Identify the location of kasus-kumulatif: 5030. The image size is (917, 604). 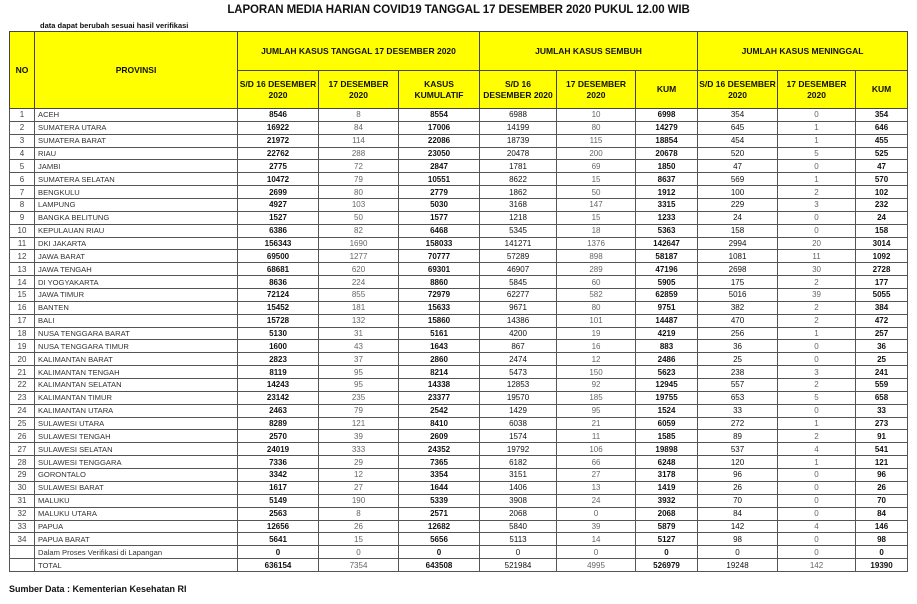
(439, 205).